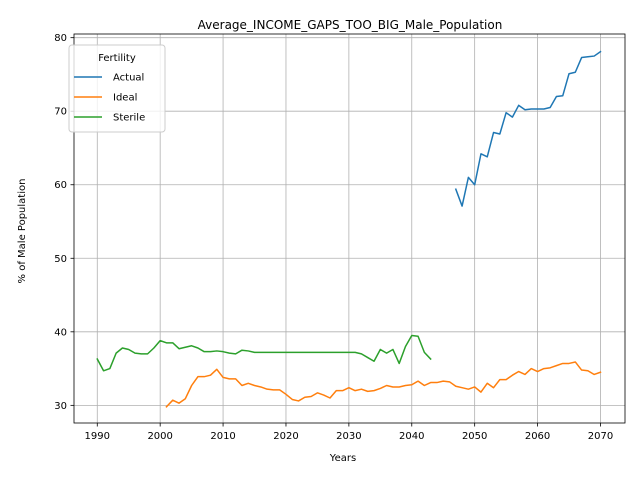 The image size is (640, 480). I want to click on series-line-actual, so click(528, 128).